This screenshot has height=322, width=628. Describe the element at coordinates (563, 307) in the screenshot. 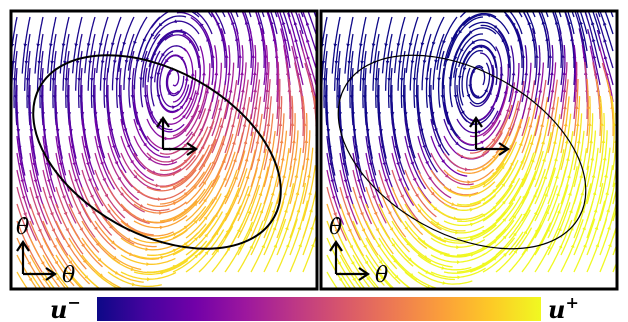

I see `colorbar-max-label: u+` at that location.